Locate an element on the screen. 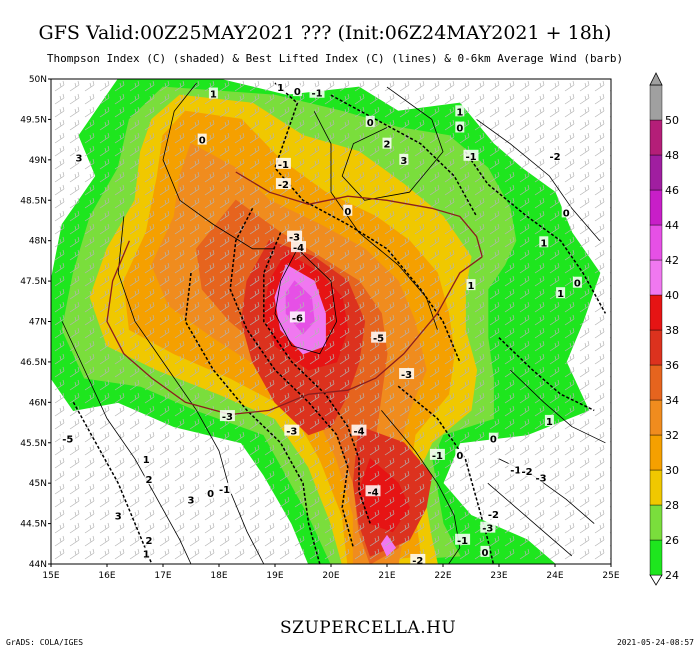 The height and width of the screenshot is (650, 700). colorbar-label: 30 is located at coordinates (672, 470).